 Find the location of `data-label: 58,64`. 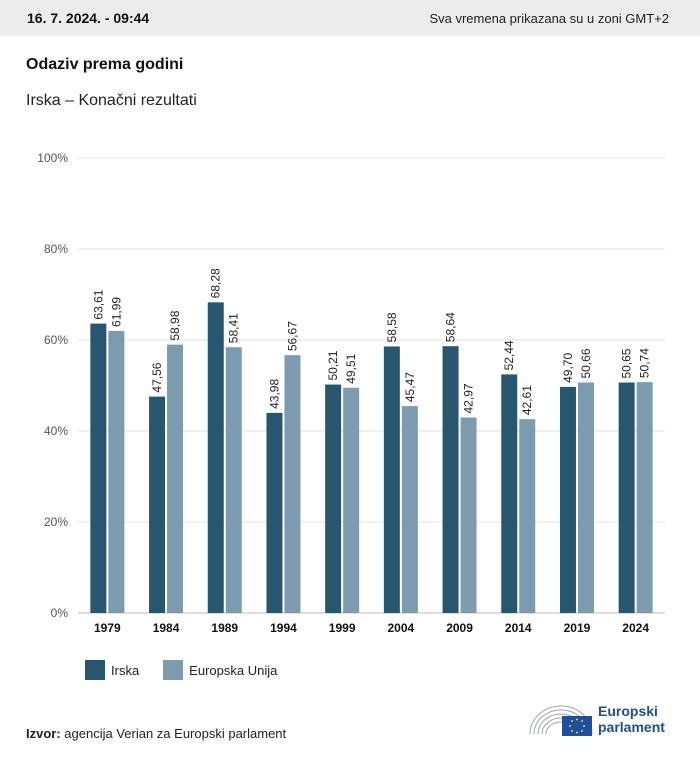

data-label: 58,64 is located at coordinates (451, 327).